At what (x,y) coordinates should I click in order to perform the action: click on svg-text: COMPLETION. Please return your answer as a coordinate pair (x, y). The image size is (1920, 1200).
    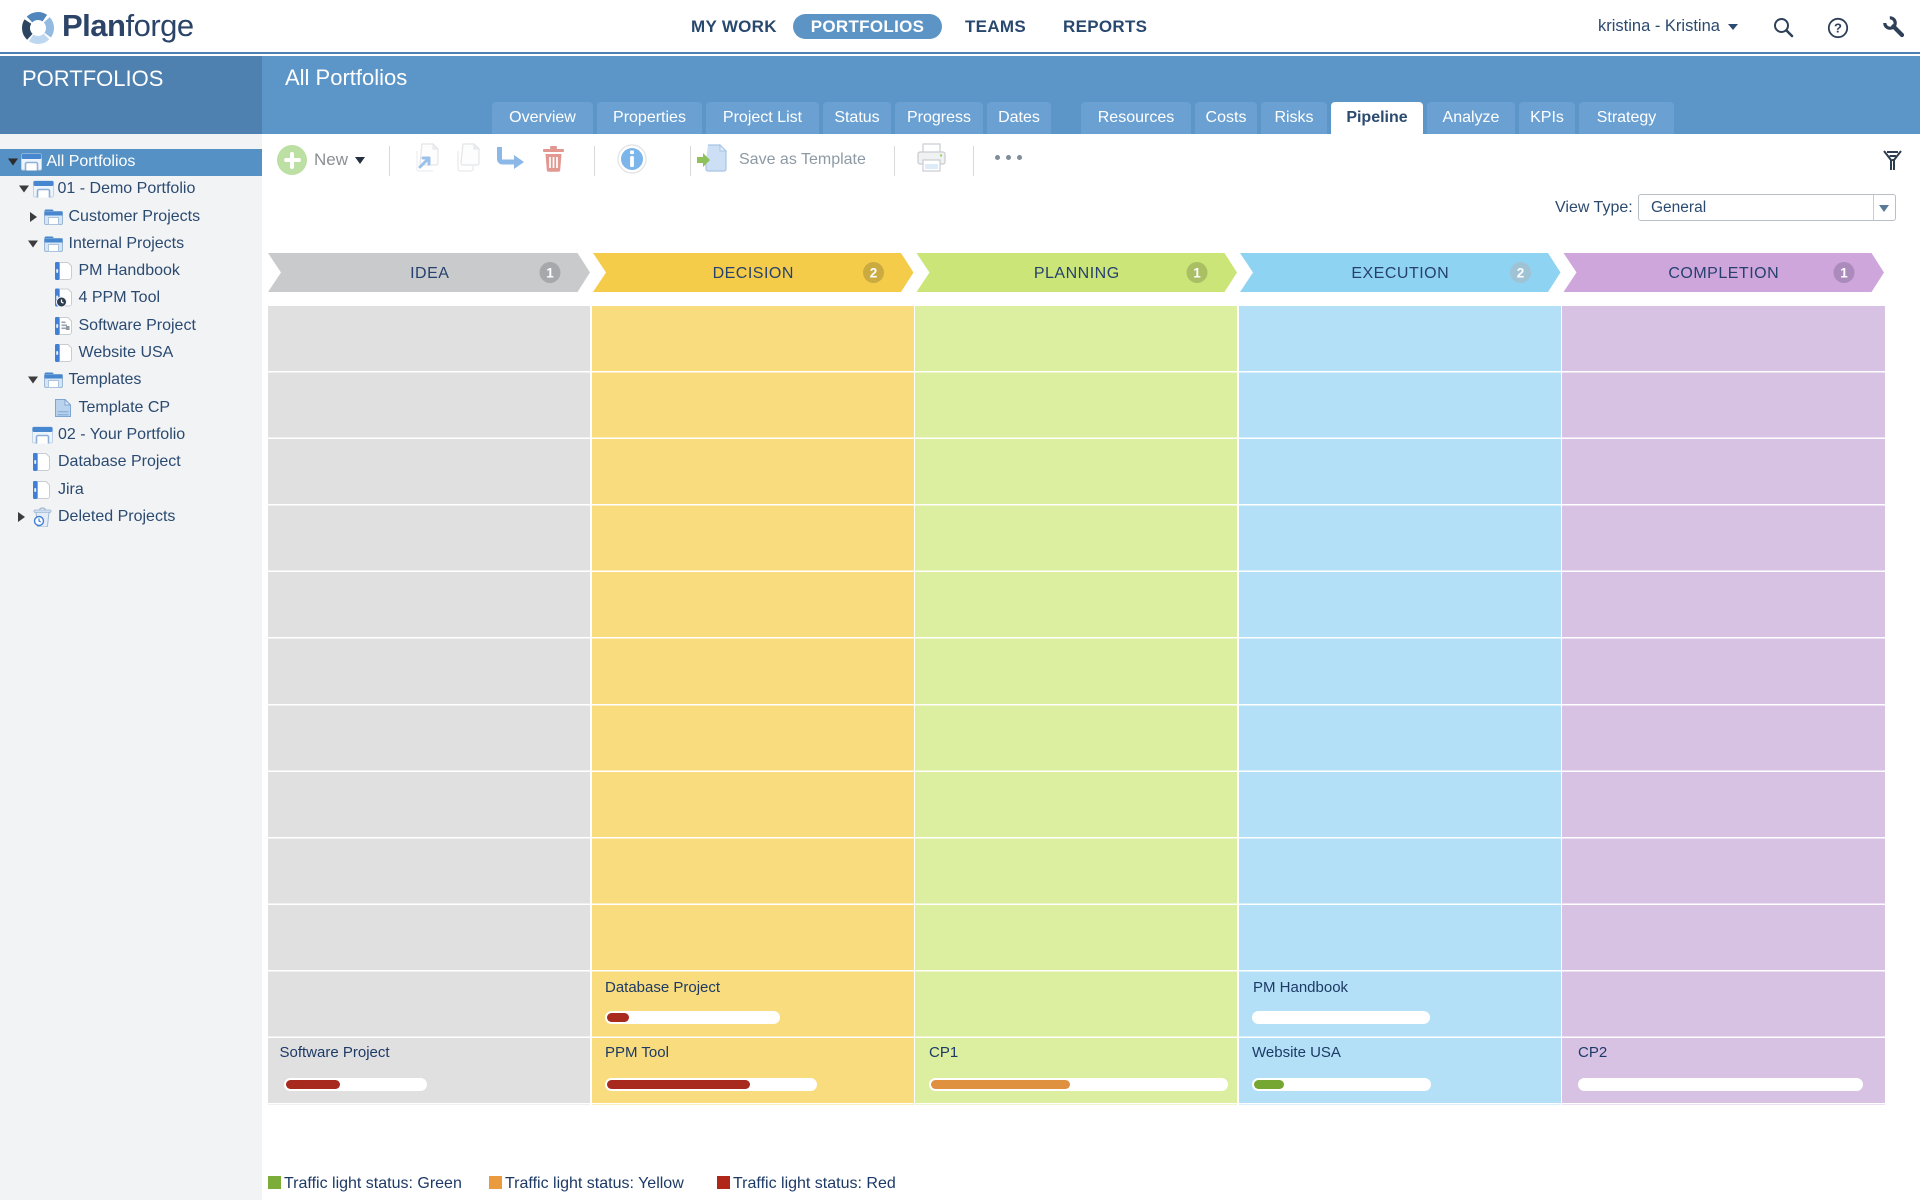
    Looking at the image, I should click on (1723, 273).